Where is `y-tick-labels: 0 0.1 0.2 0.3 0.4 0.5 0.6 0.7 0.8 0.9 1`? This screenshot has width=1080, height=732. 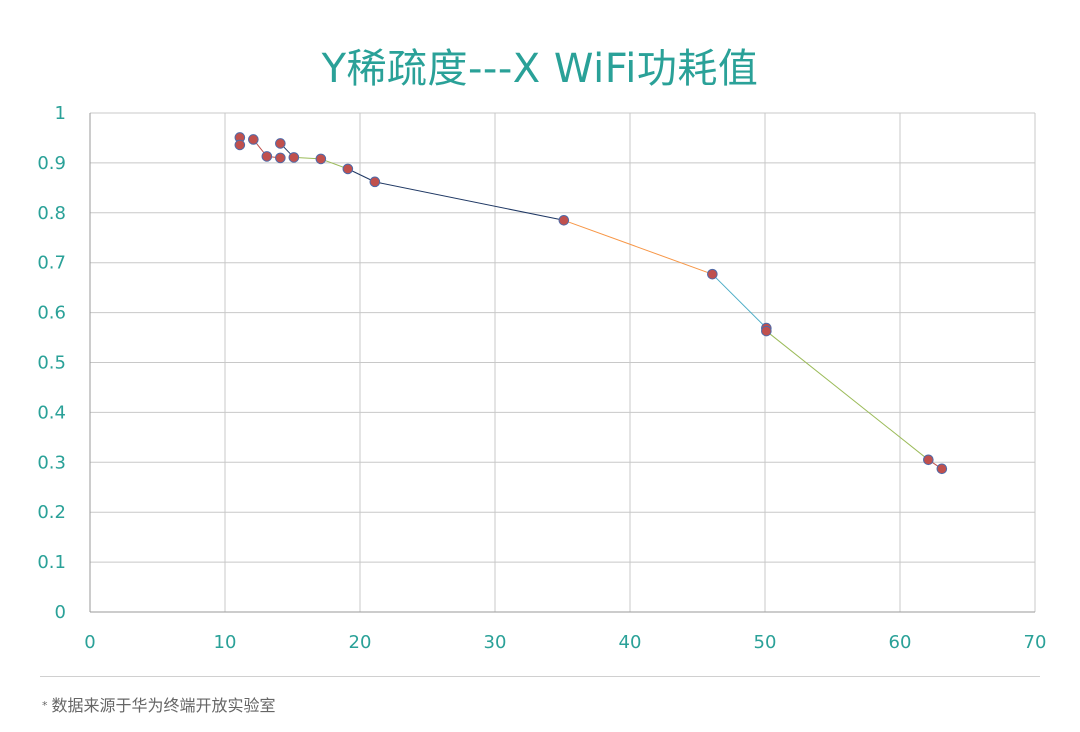
y-tick-labels: 0 0.1 0.2 0.3 0.4 0.5 0.6 0.7 0.8 0.9 1 is located at coordinates (51, 363).